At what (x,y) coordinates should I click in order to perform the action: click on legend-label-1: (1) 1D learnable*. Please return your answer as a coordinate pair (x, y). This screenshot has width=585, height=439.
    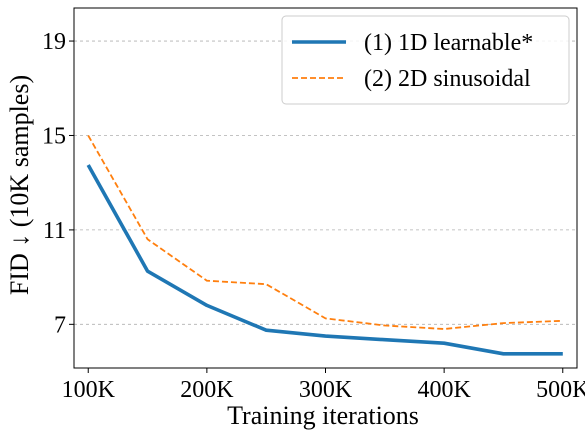
    Looking at the image, I should click on (448, 43).